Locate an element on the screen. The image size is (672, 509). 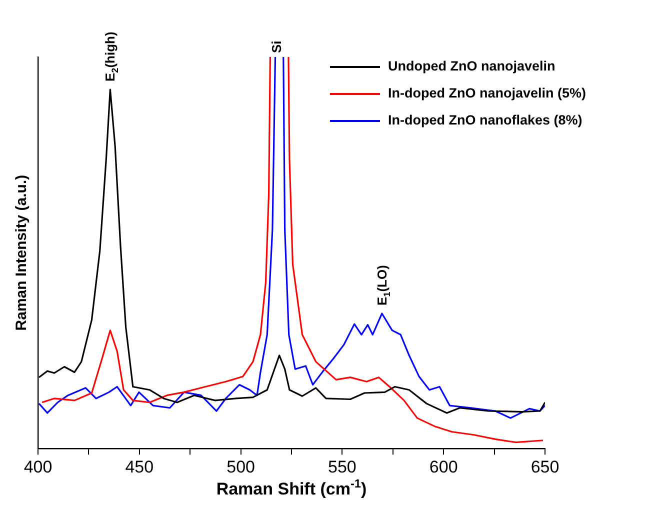
x-tick-label: 650 is located at coordinates (545, 466).